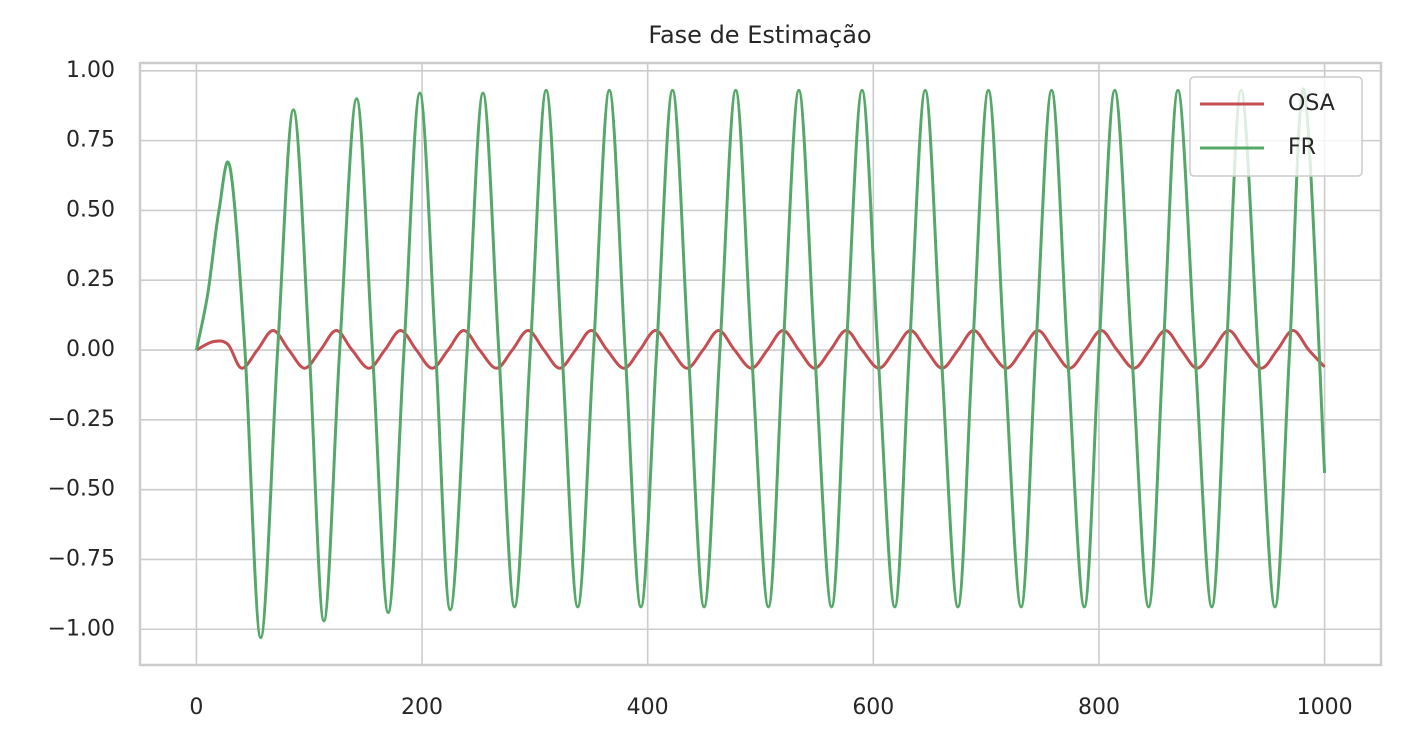 This screenshot has height=742, width=1405. What do you see at coordinates (760, 349) in the screenshot?
I see `data-line` at bounding box center [760, 349].